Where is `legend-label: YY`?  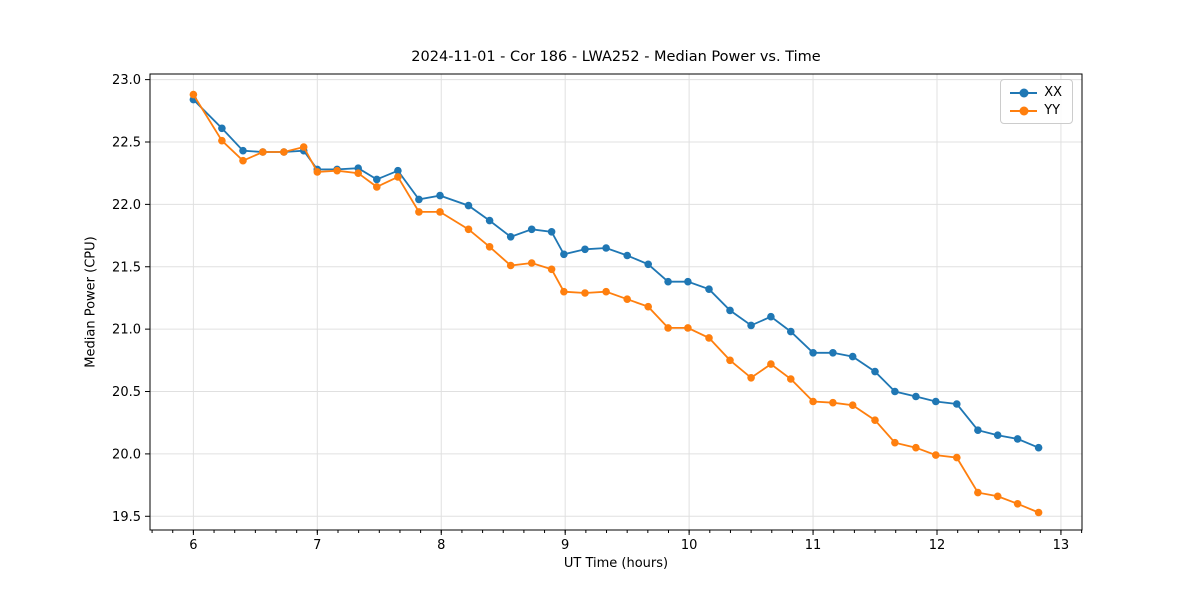
legend-label: YY is located at coordinates (1052, 110).